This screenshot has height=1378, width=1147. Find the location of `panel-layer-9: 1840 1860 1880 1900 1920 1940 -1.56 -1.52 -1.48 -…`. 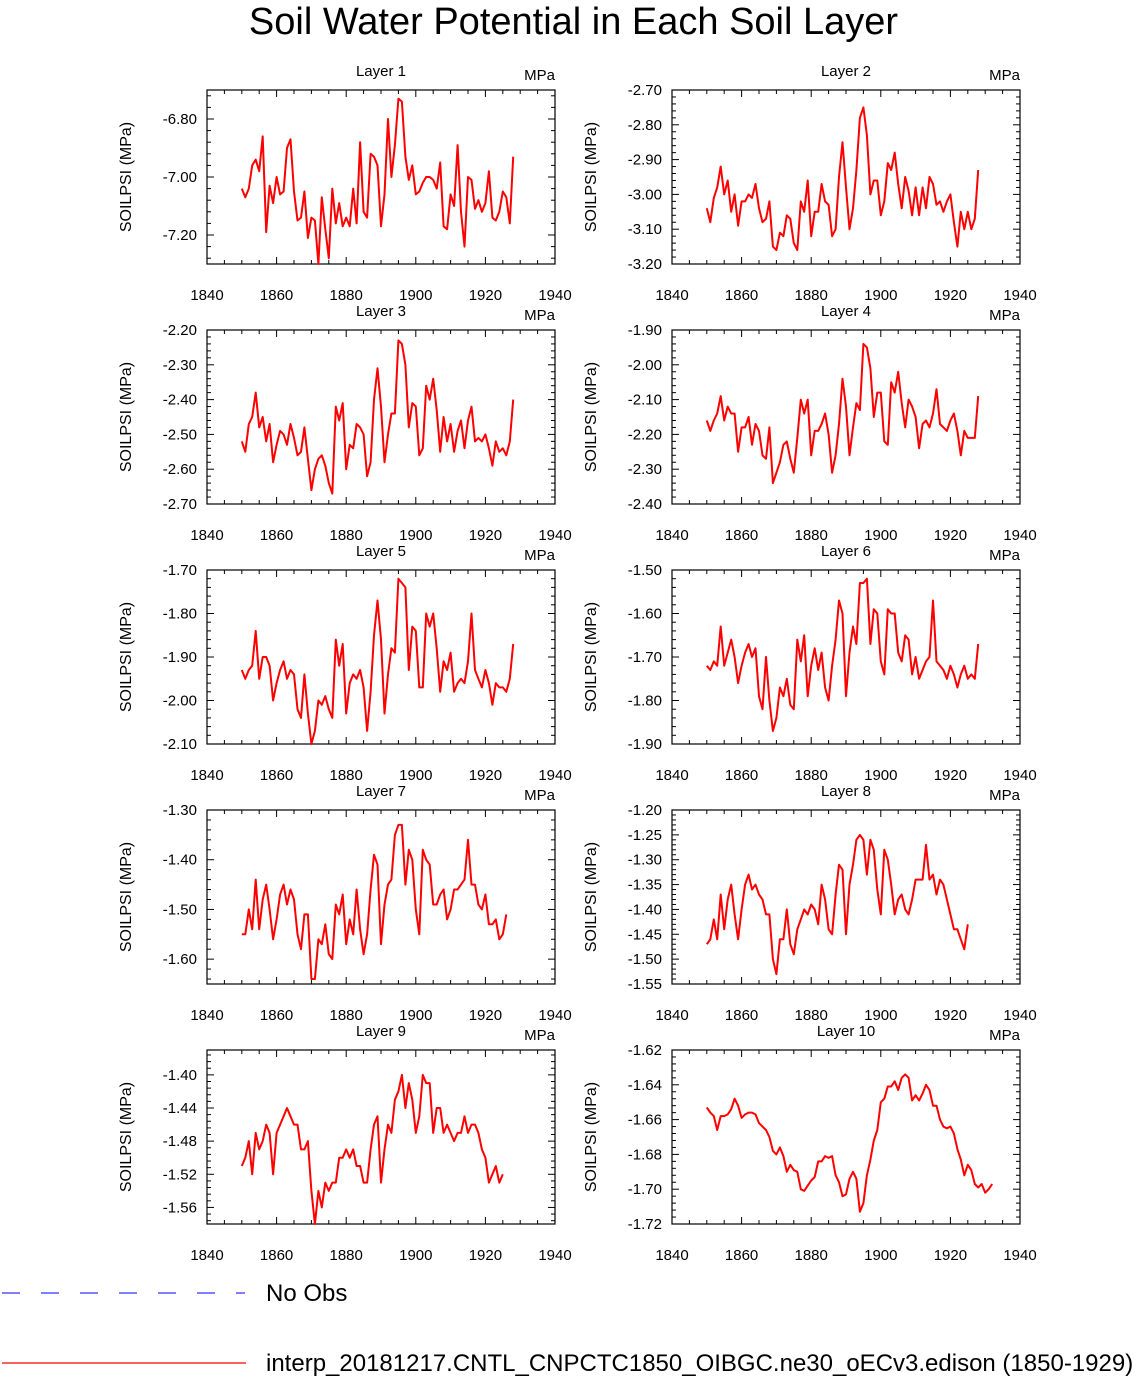

panel-layer-9: 1840 1860 1880 1900 1920 1940 -1.56 -1.52 -1.48 -… is located at coordinates (345, 1143).